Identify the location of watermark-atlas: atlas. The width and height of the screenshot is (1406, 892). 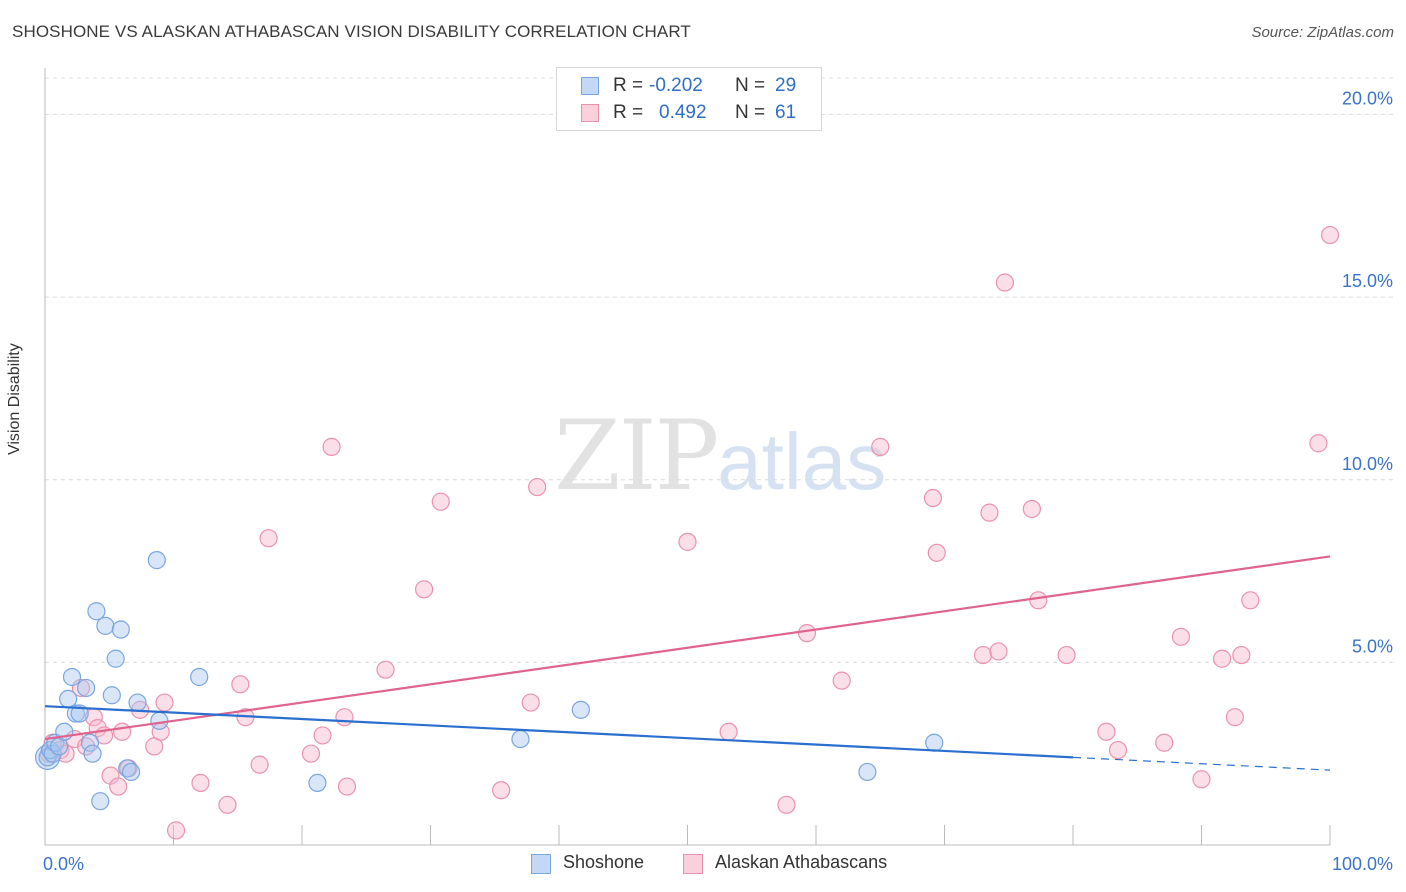
(802, 461).